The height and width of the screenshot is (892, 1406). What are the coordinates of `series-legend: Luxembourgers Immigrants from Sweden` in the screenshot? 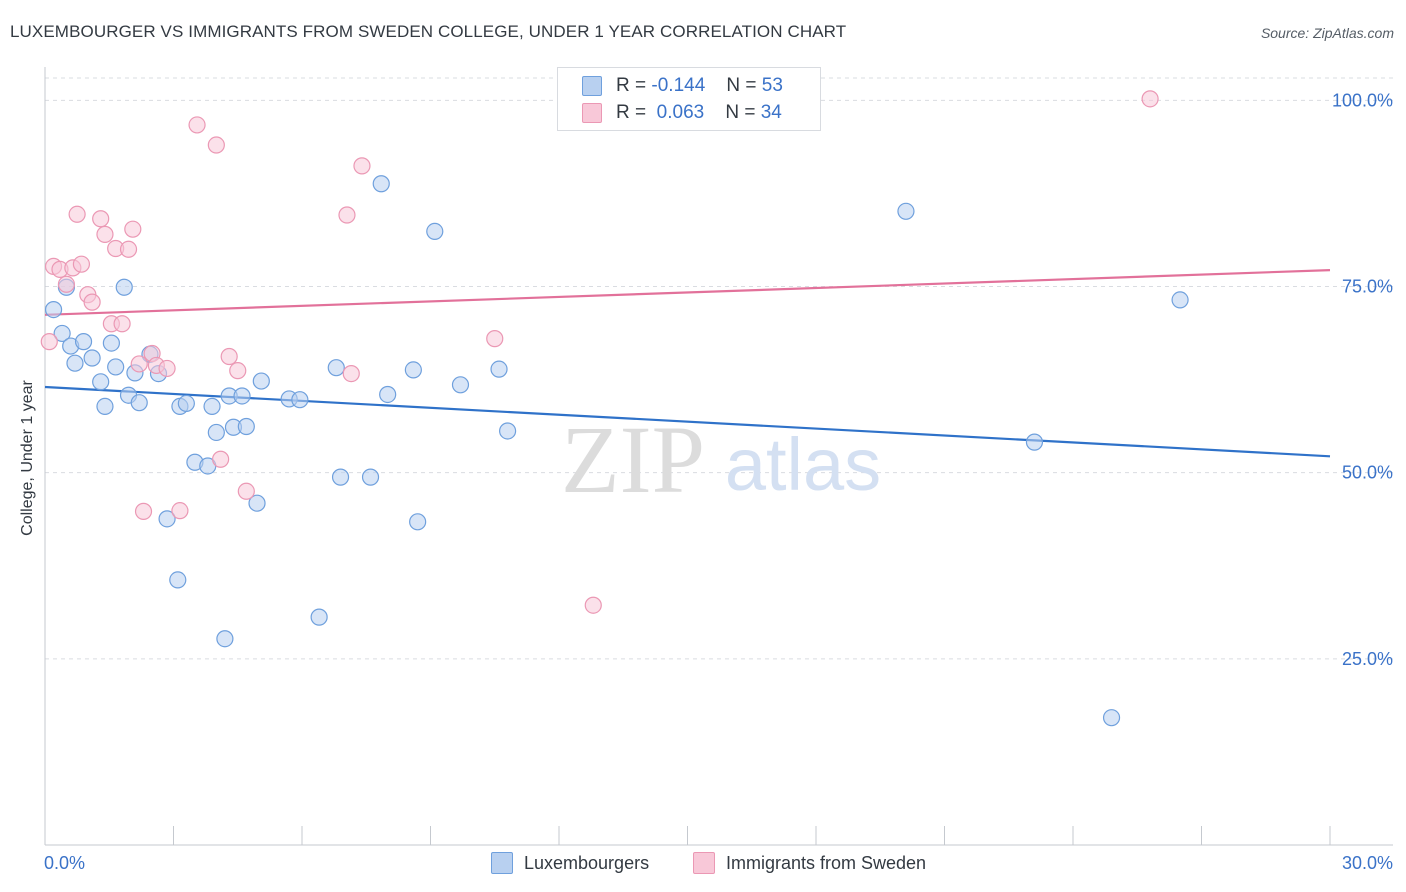 It's located at (703, 864).